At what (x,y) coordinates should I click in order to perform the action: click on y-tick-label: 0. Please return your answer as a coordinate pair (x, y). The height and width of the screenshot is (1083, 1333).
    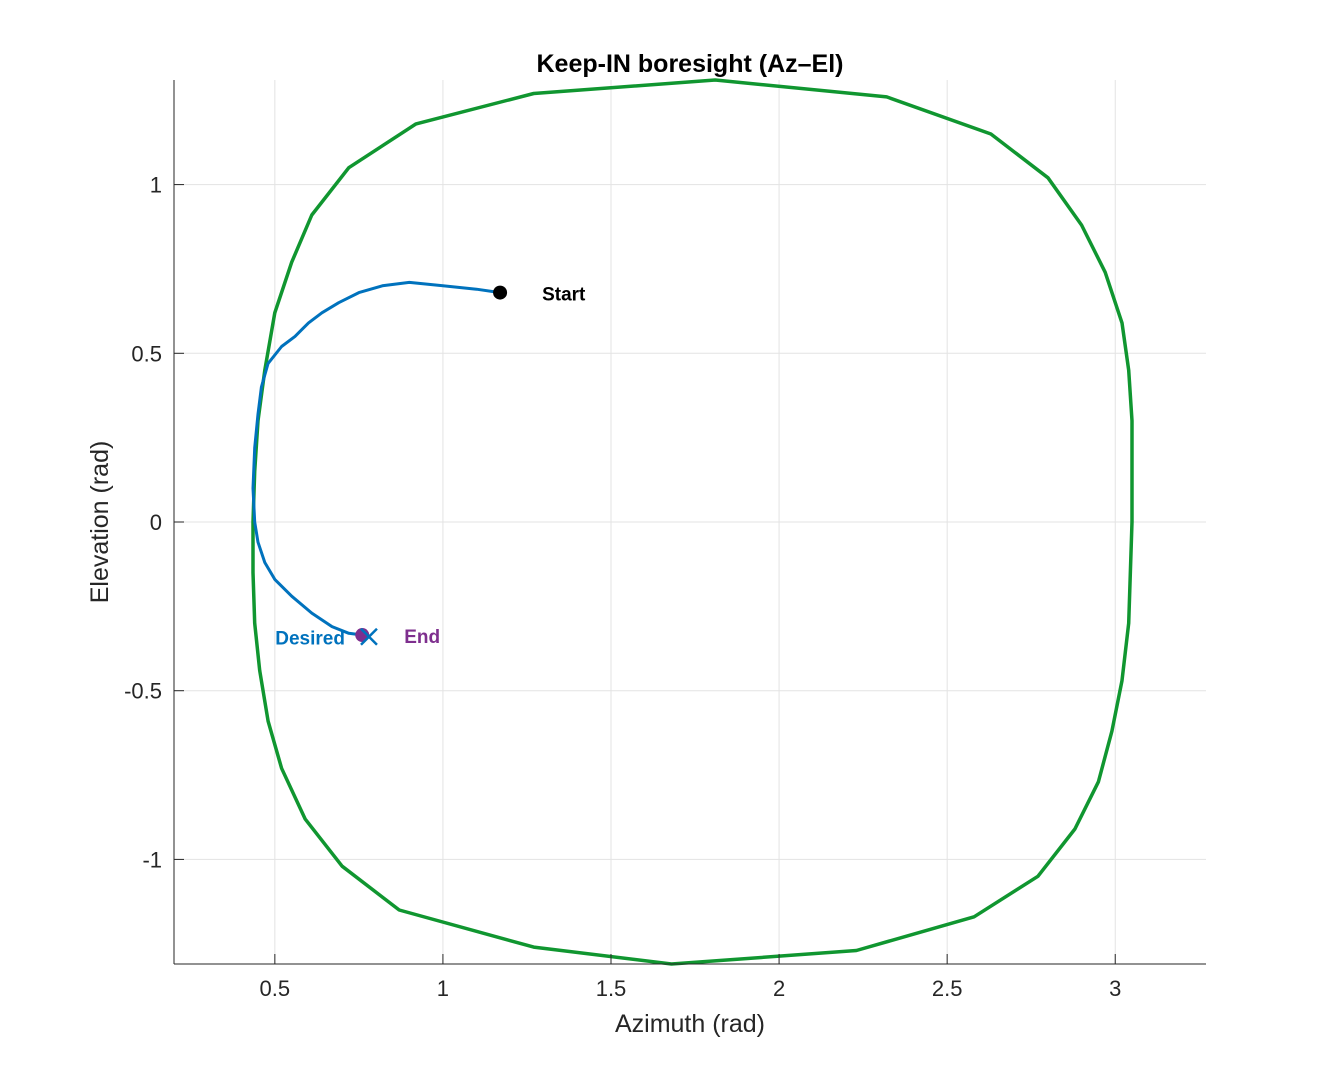
    Looking at the image, I should click on (156, 522).